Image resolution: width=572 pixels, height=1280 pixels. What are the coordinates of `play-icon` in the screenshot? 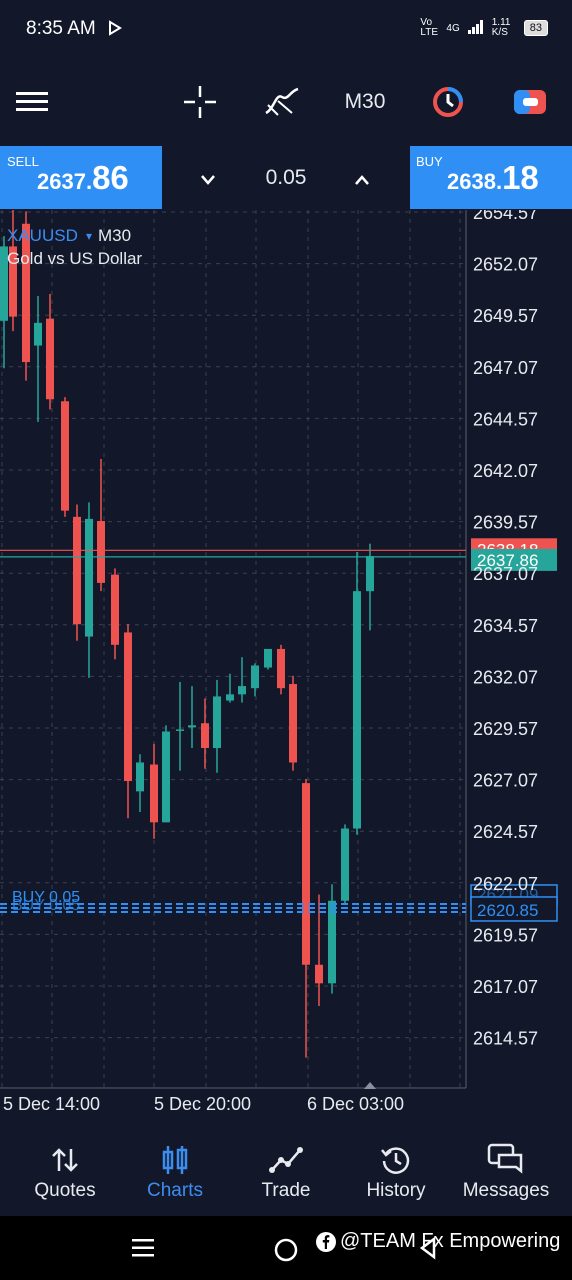 It's located at (115, 30).